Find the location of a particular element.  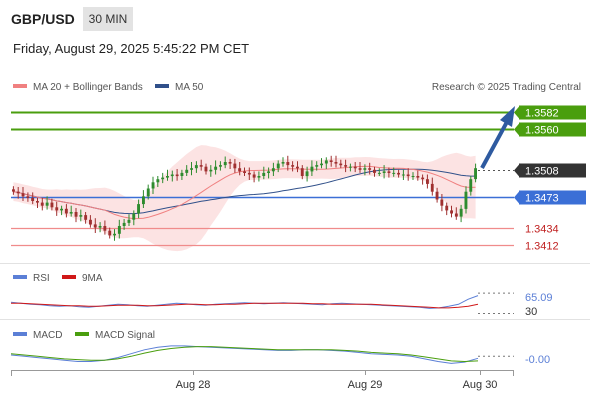

level-tag-resistance is located at coordinates (552, 129).